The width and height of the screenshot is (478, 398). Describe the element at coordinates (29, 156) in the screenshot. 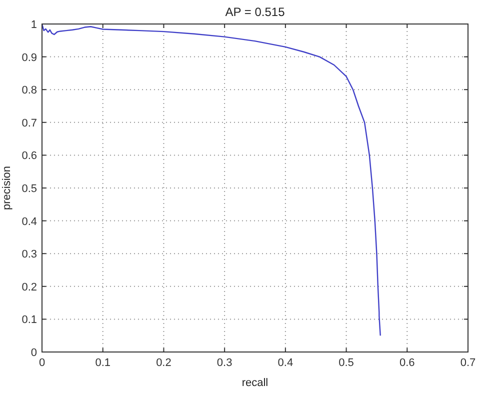

I see `y-tick-label: 0.6` at that location.